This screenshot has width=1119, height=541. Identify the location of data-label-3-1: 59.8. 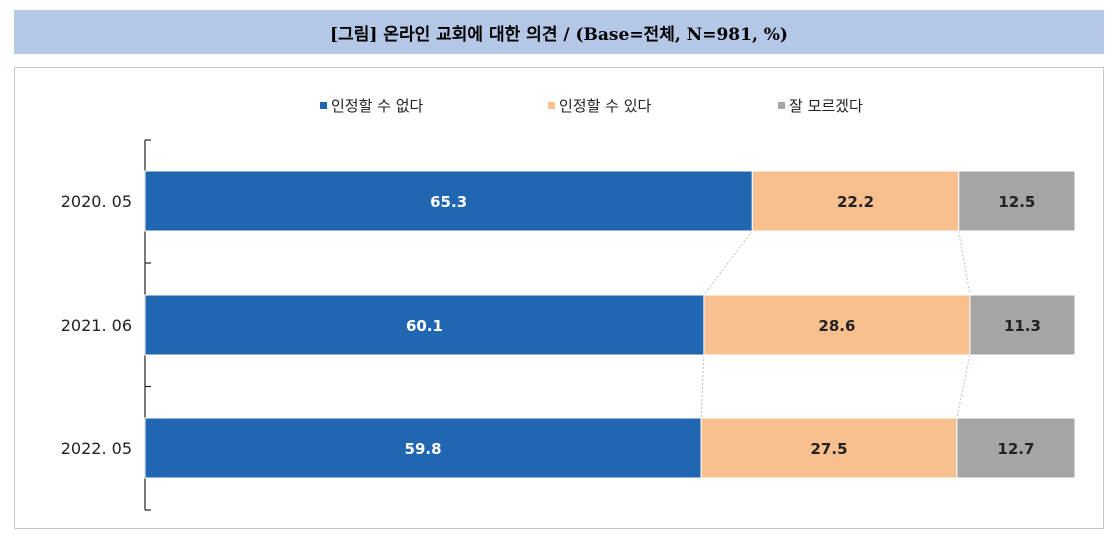
(423, 449).